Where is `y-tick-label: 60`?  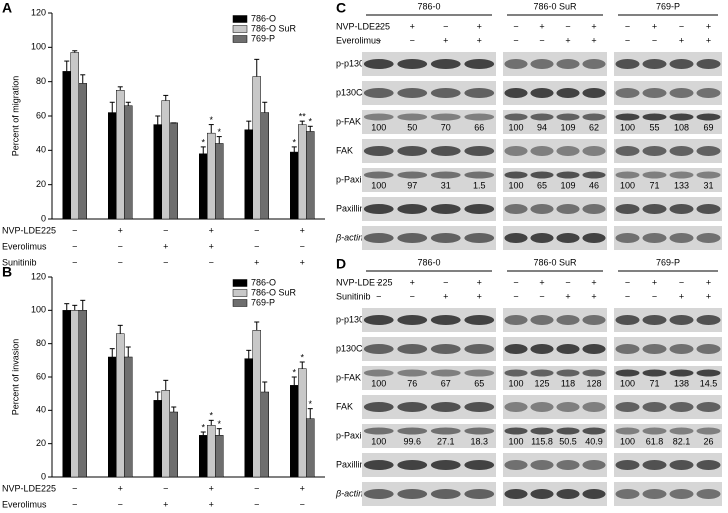
y-tick-label: 60 is located at coordinates (41, 376).